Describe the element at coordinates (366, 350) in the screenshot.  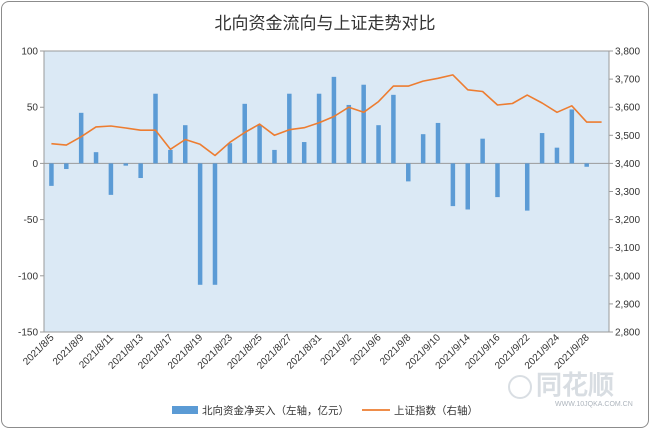
I see `x-tick-label: 2021/9/6` at that location.